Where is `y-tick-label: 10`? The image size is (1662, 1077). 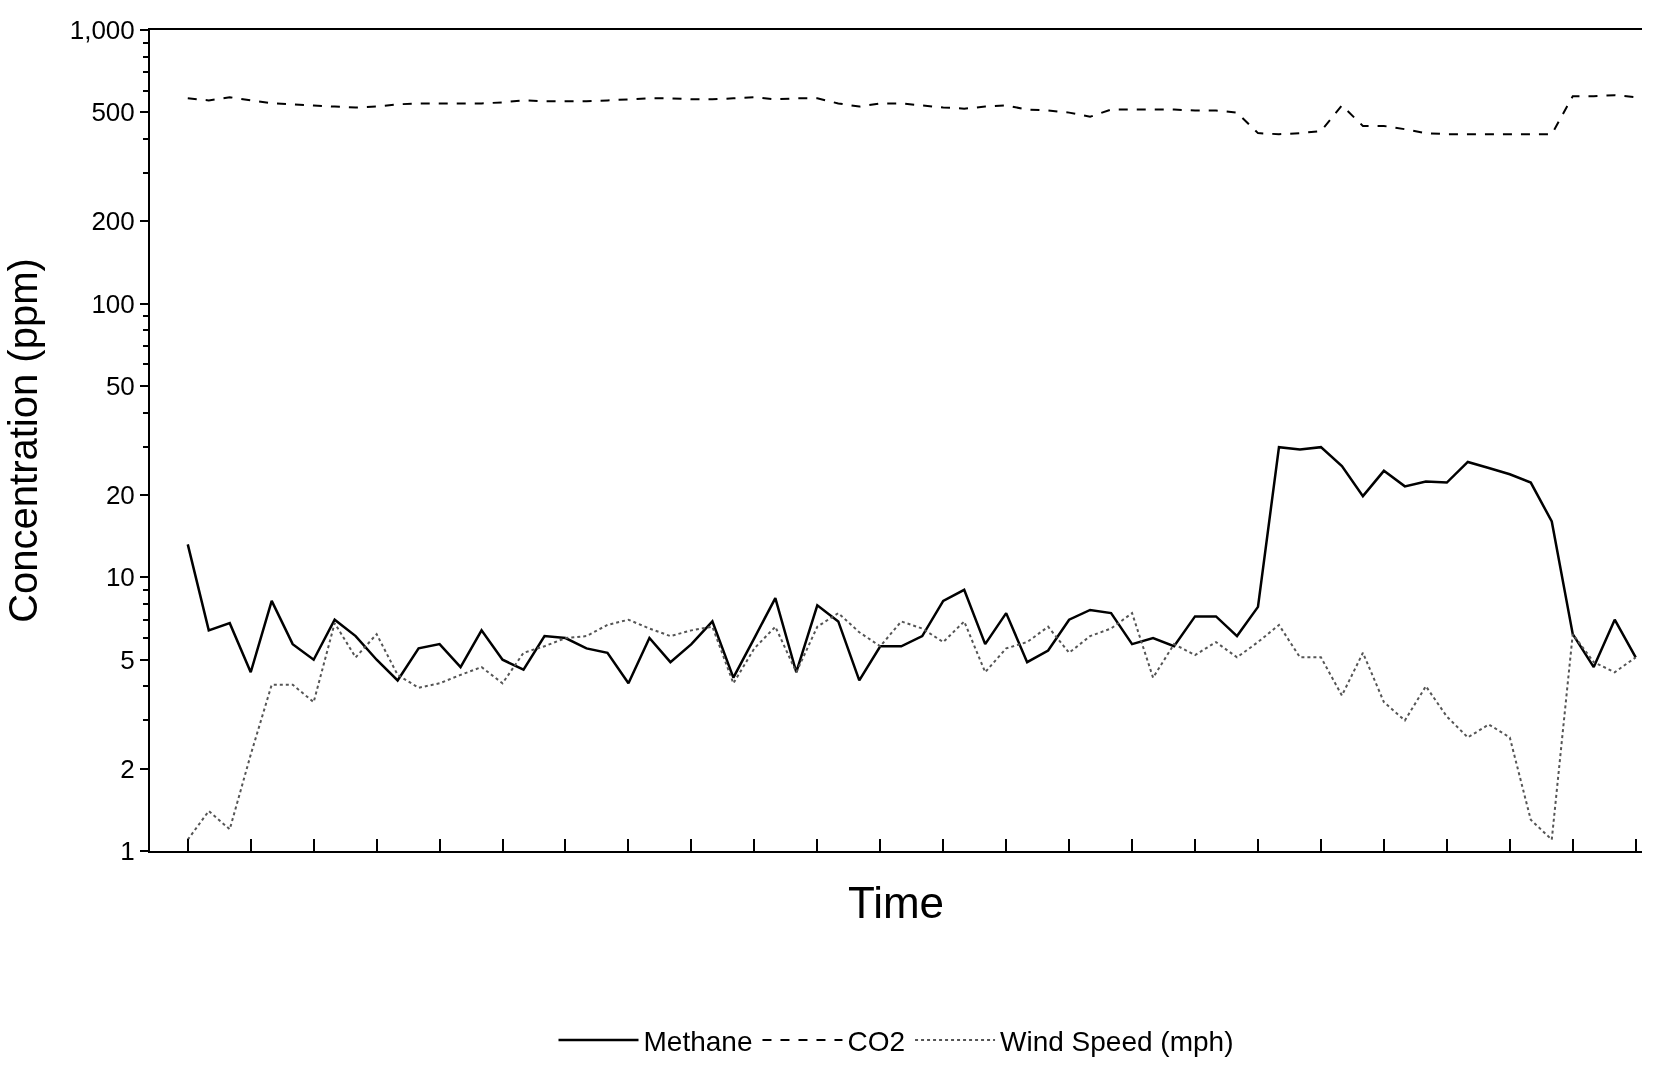 y-tick-label: 10 is located at coordinates (120, 577).